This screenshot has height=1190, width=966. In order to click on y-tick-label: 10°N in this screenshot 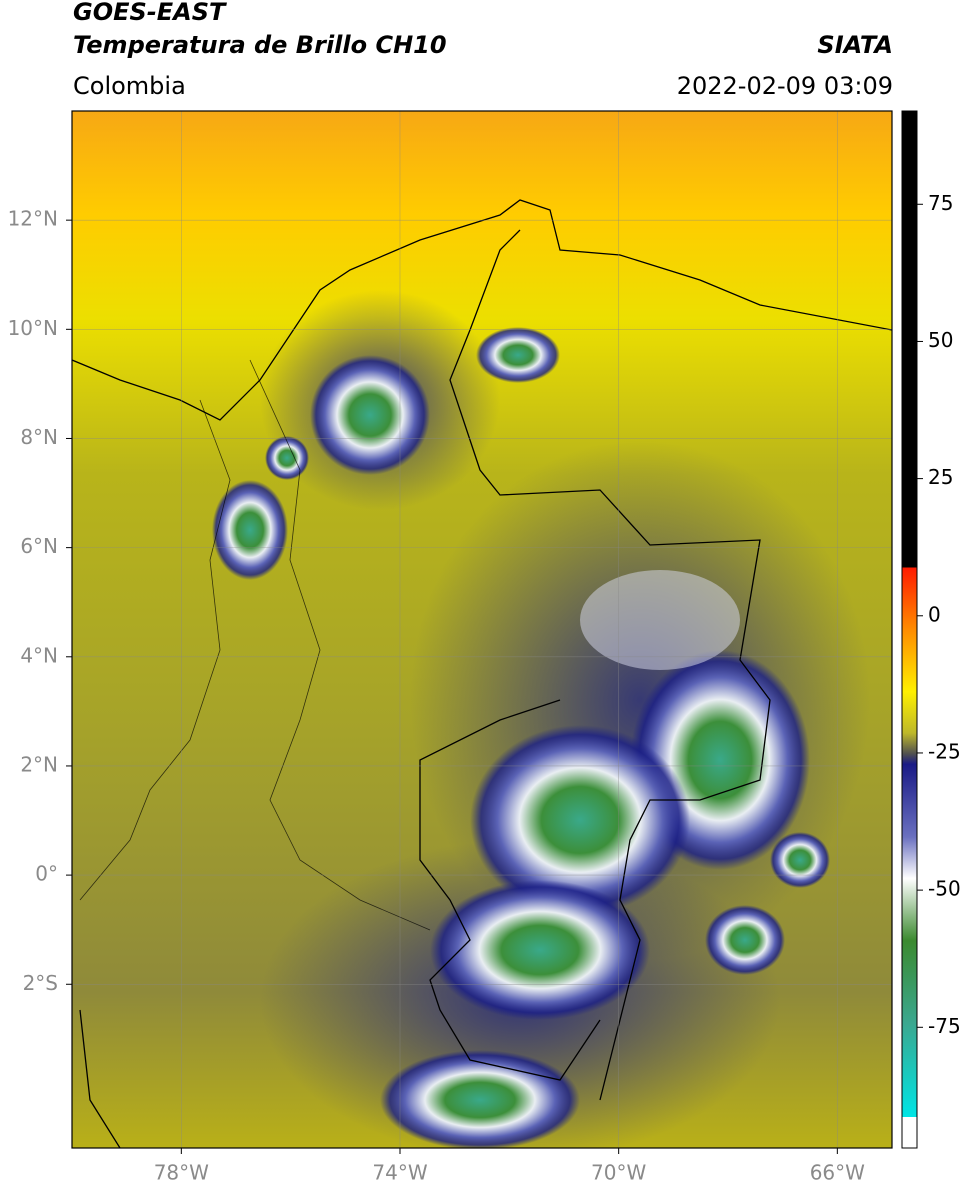, I will do `click(33, 328)`.